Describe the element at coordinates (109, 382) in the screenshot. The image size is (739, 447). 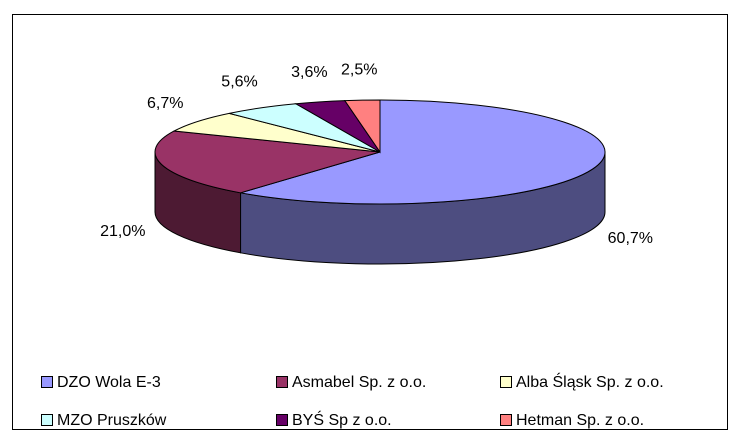
I see `legend-label: DZO Wola E-3` at that location.